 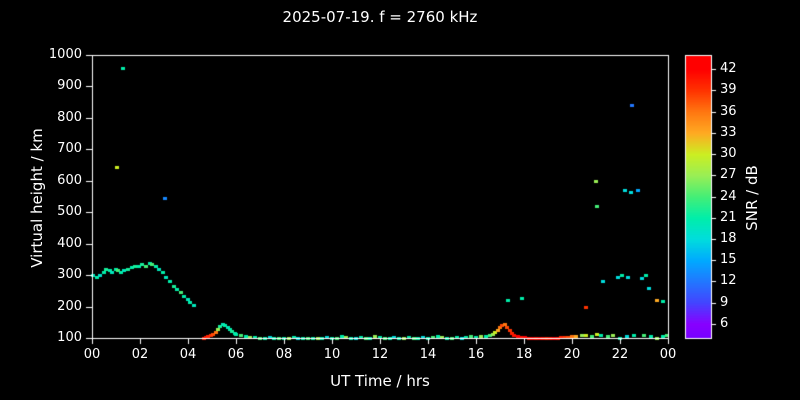 What do you see at coordinates (69, 243) in the screenshot?
I see `y-tick-label: 400` at bounding box center [69, 243].